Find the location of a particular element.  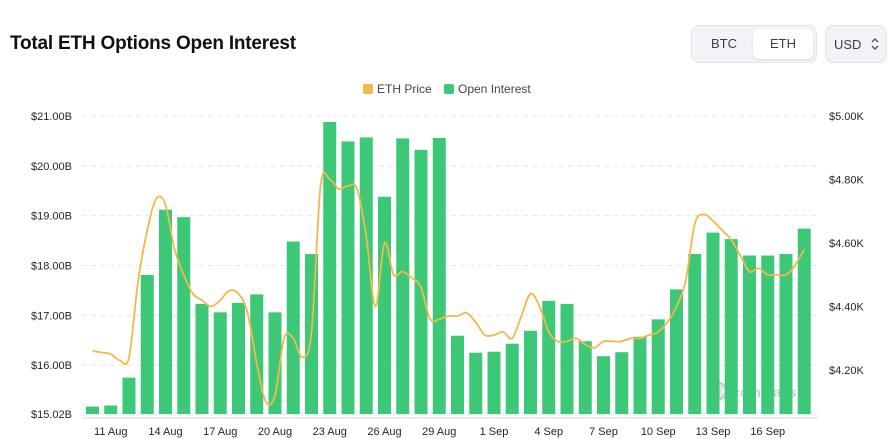

x-tick-label: 26 Aug is located at coordinates (384, 432).